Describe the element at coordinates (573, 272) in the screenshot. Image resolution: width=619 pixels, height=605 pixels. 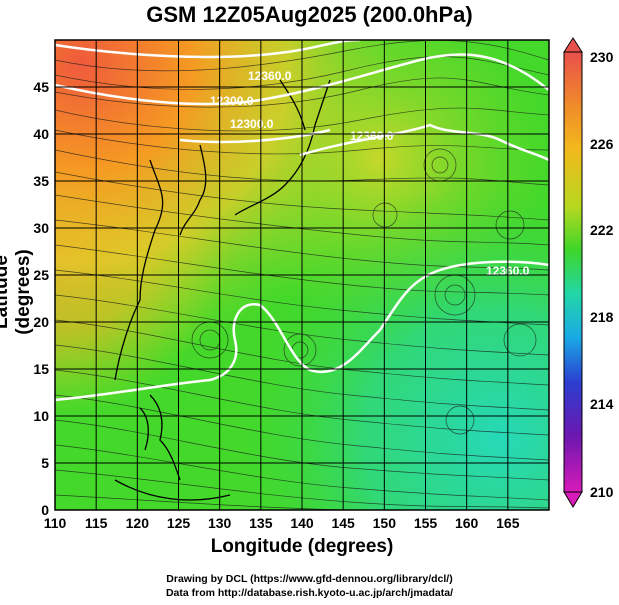
I see `colorbar-scale` at that location.